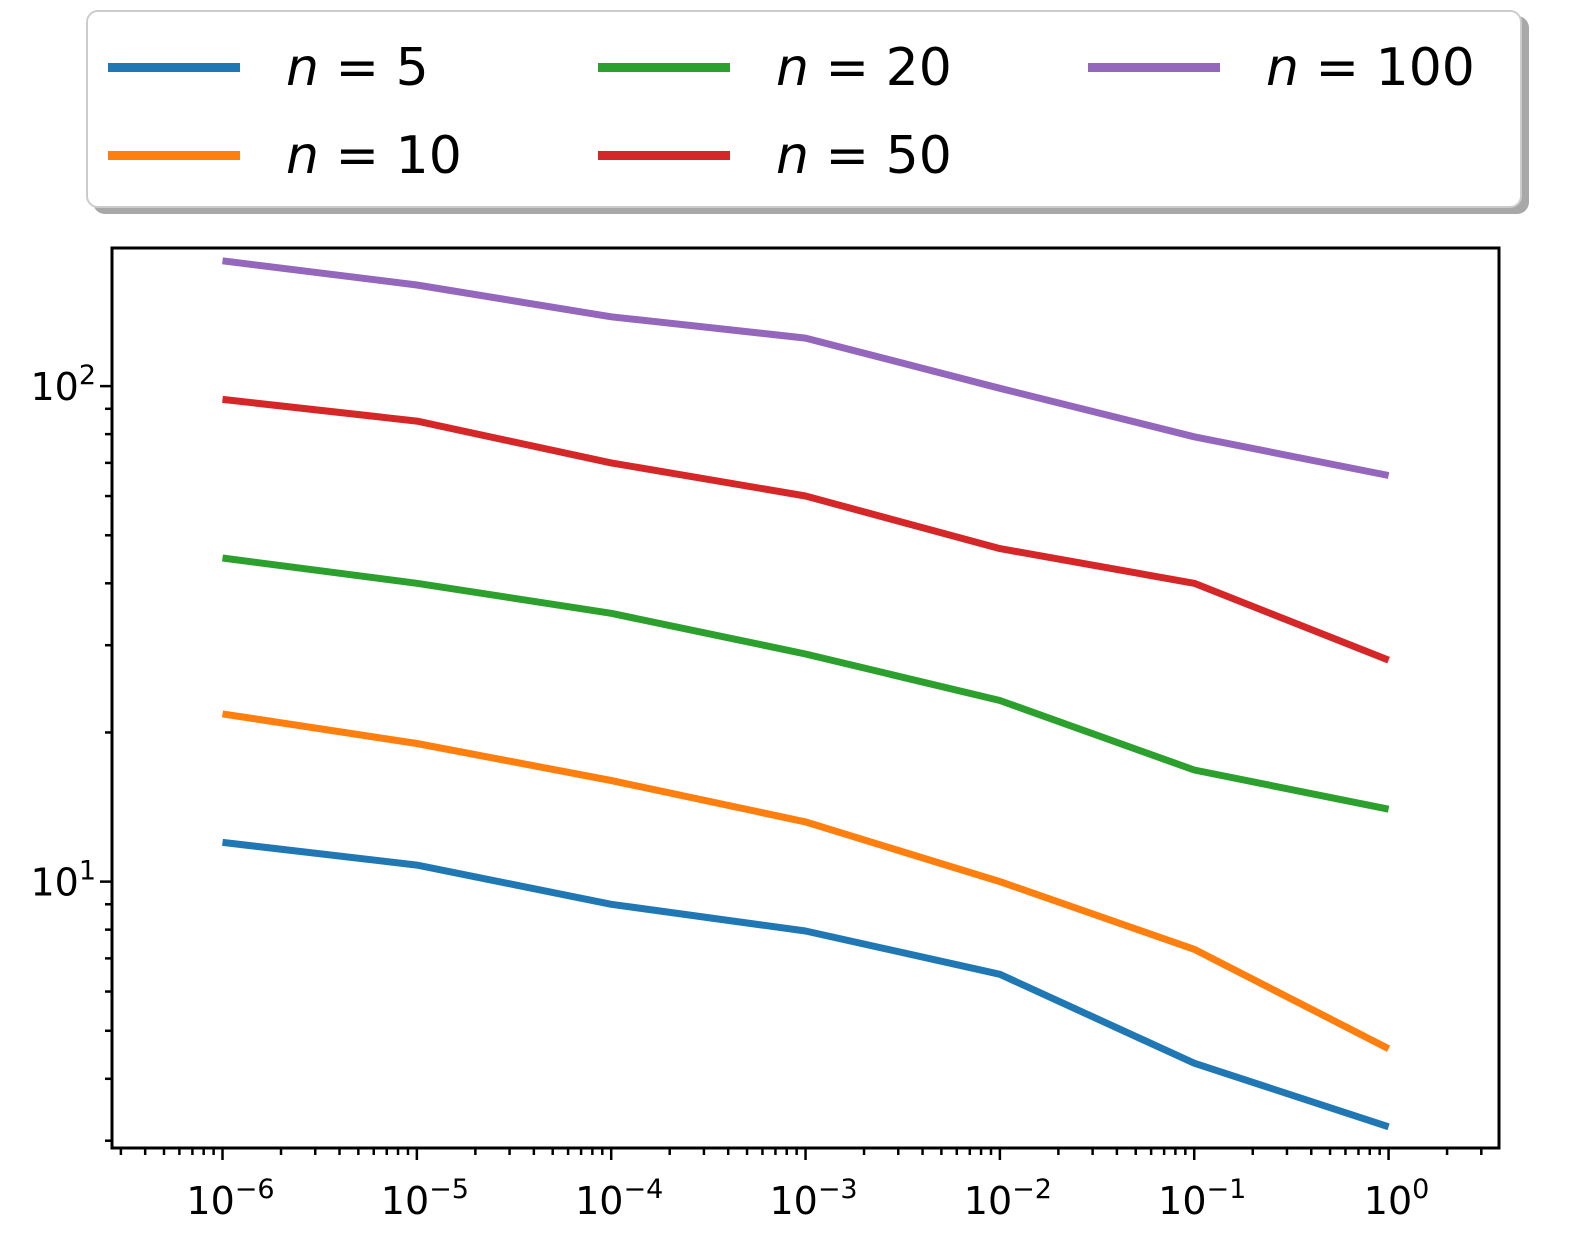 This screenshot has height=1233, width=1578. I want to click on legend-label-value: 20, so click(918, 68).